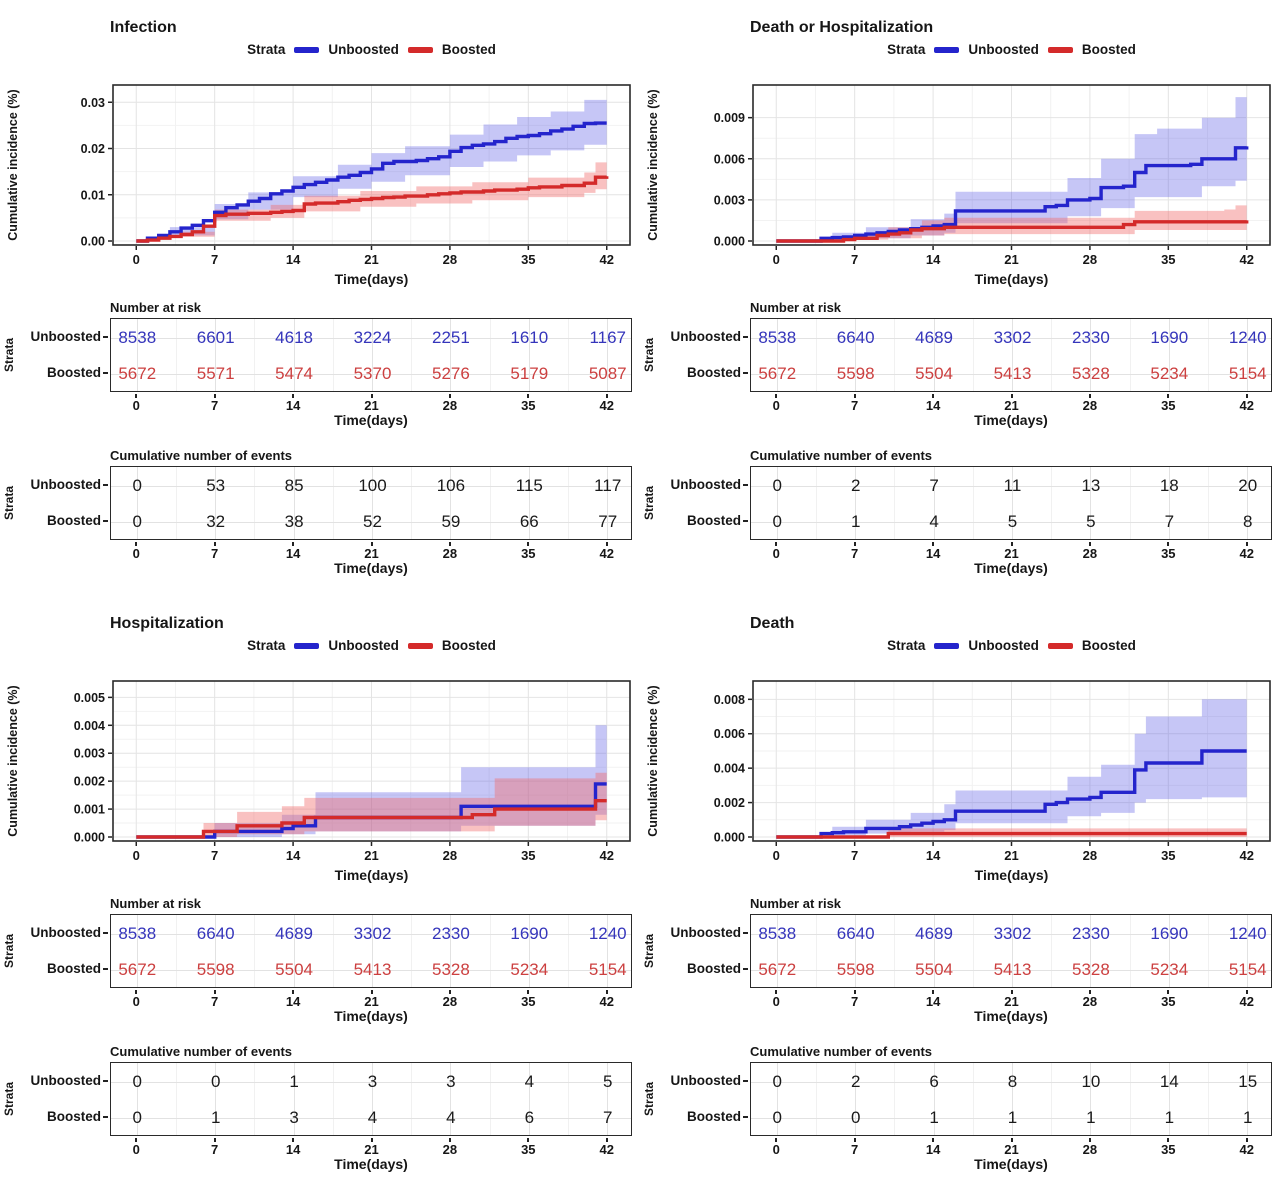 This screenshot has height=1193, width=1280. What do you see at coordinates (468, 645) in the screenshot?
I see `legend-label-boosted: Boosted` at bounding box center [468, 645].